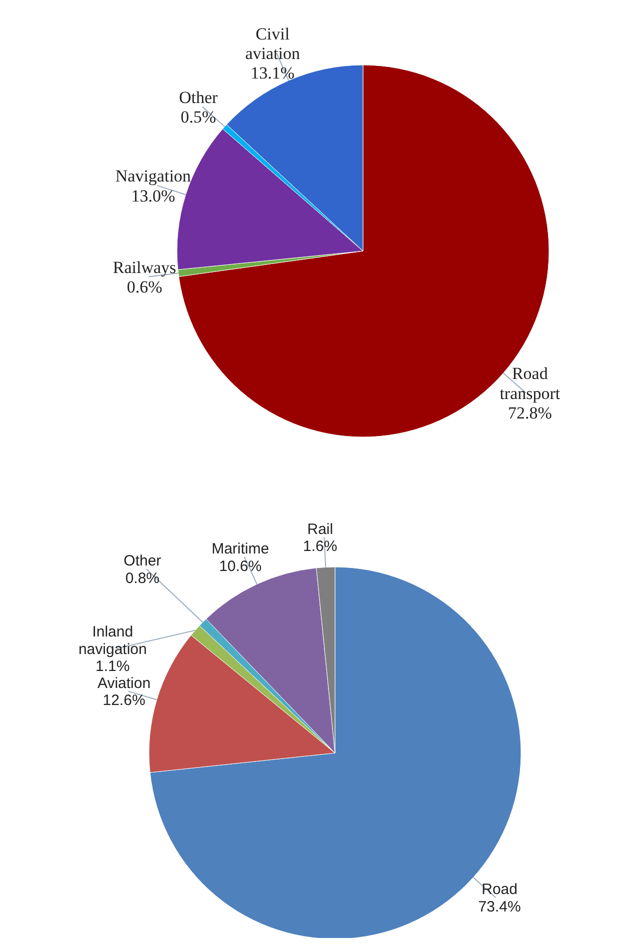 The height and width of the screenshot is (944, 617). What do you see at coordinates (272, 73) in the screenshot?
I see `data-label: 13.1%` at bounding box center [272, 73].